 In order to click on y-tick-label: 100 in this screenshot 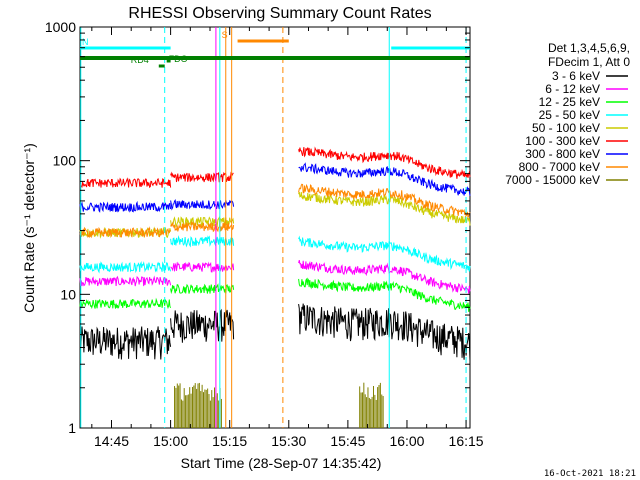, I will do `click(65, 161)`.